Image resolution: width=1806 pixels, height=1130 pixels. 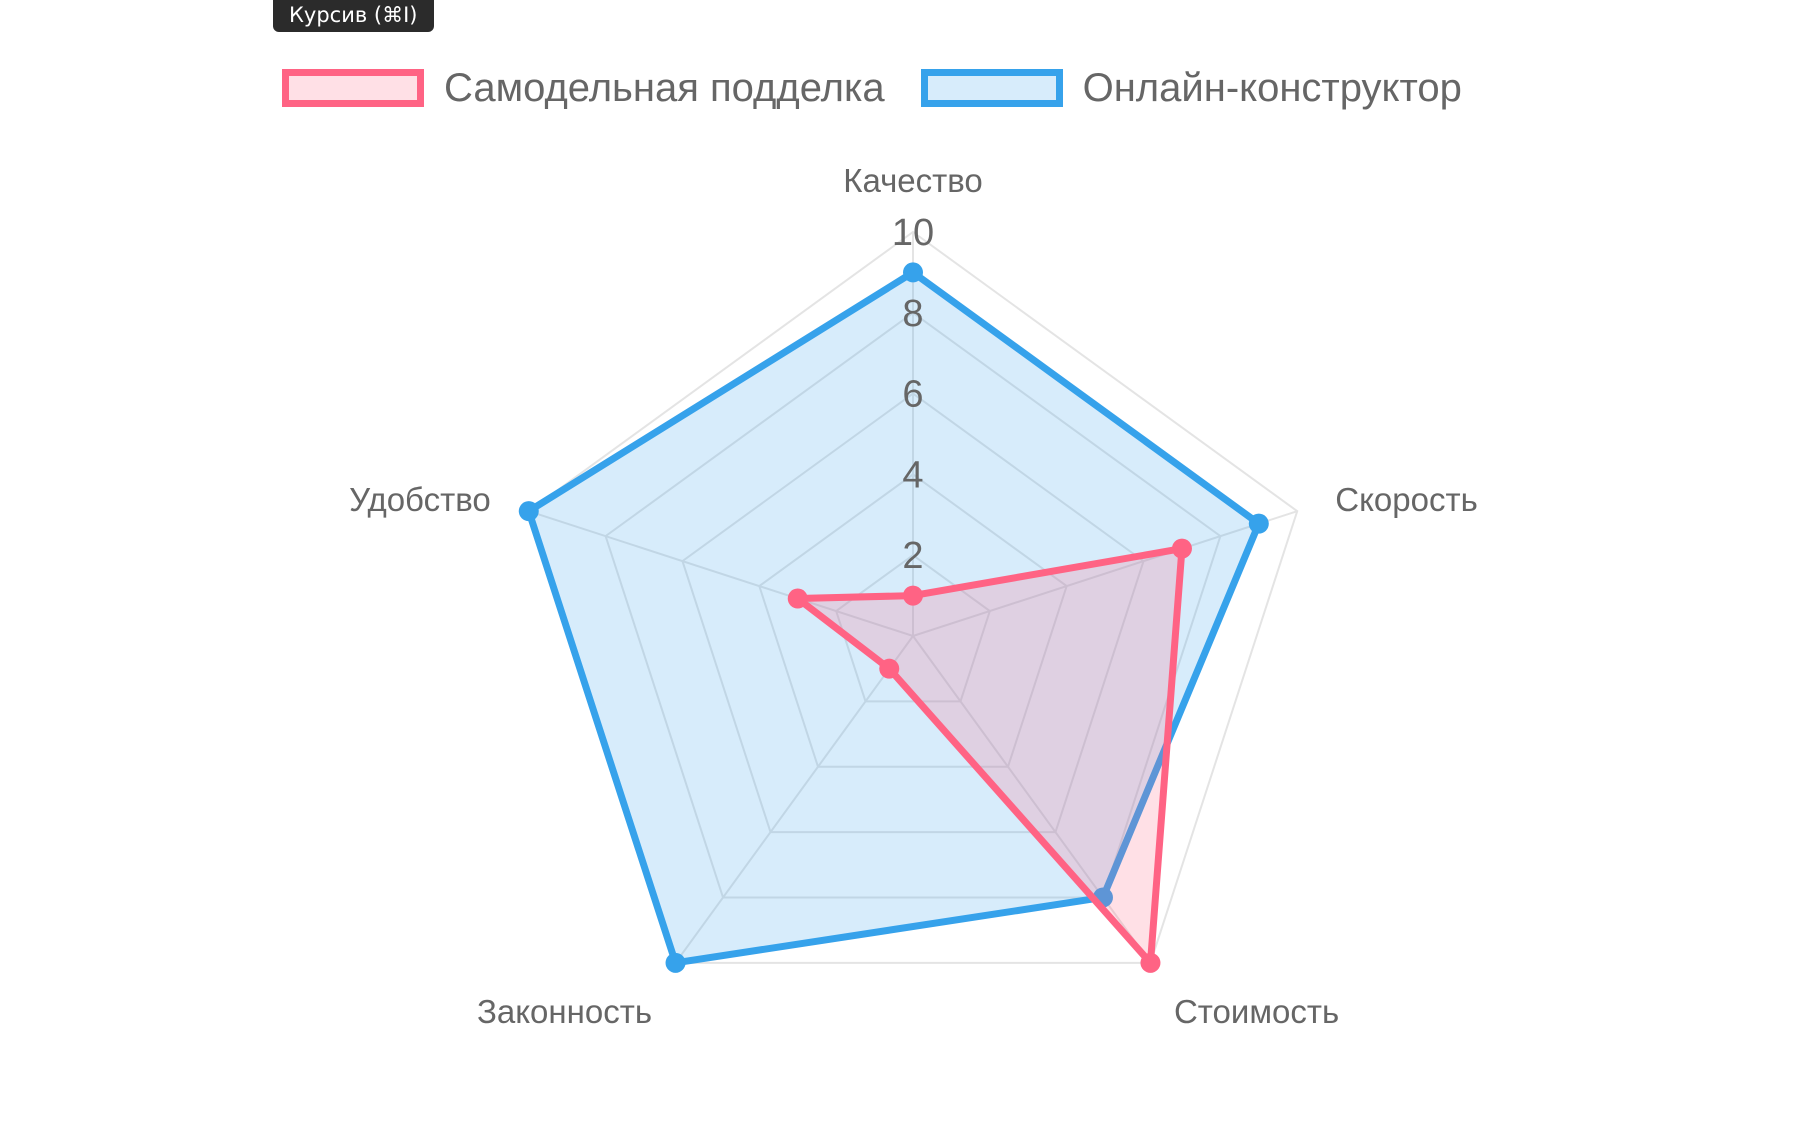 I want to click on legend-label-homemade-fake: Самодельная подделка, so click(x=664, y=87).